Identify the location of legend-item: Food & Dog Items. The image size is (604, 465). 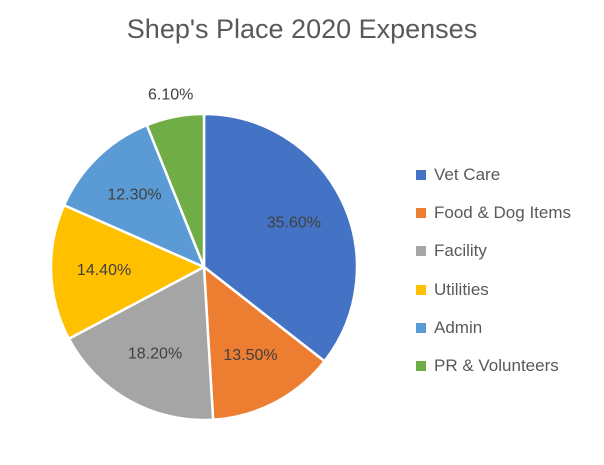
(493, 213).